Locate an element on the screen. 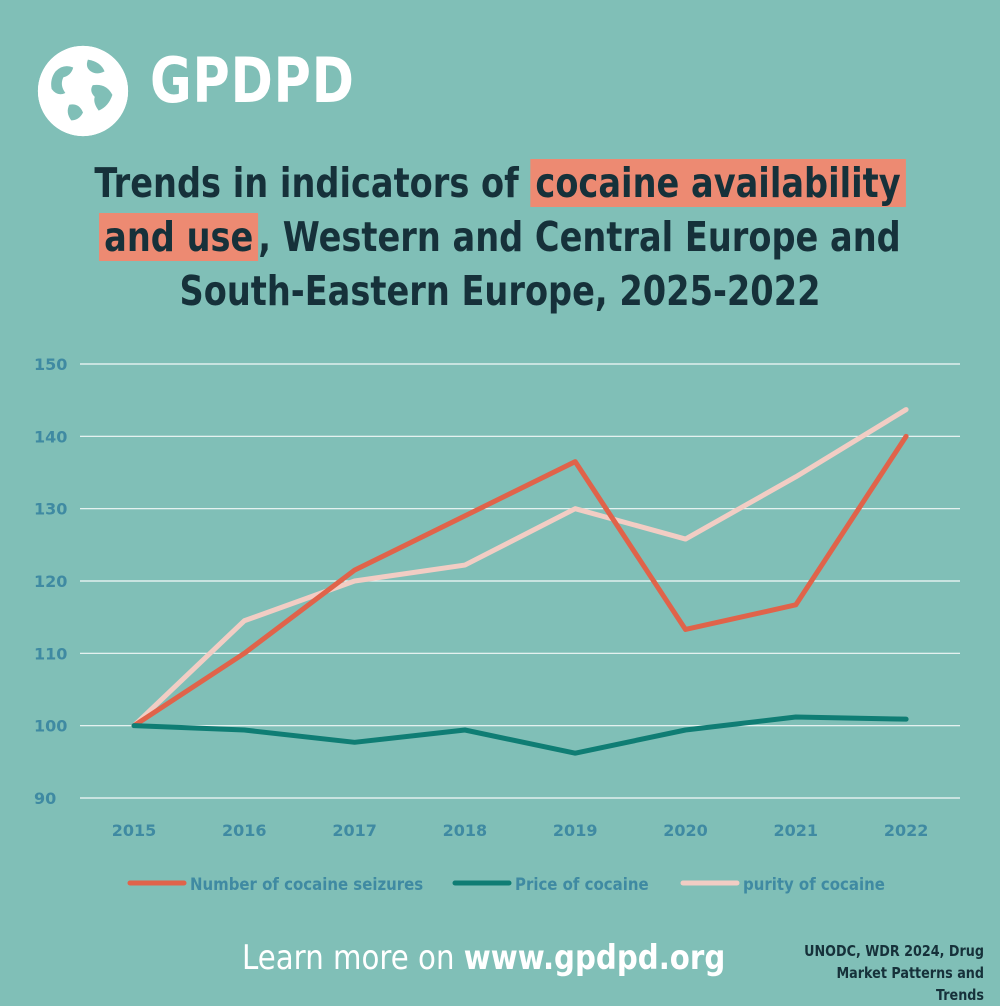 This screenshot has width=1000, height=1006. y-tick-label: 140 is located at coordinates (50, 436).